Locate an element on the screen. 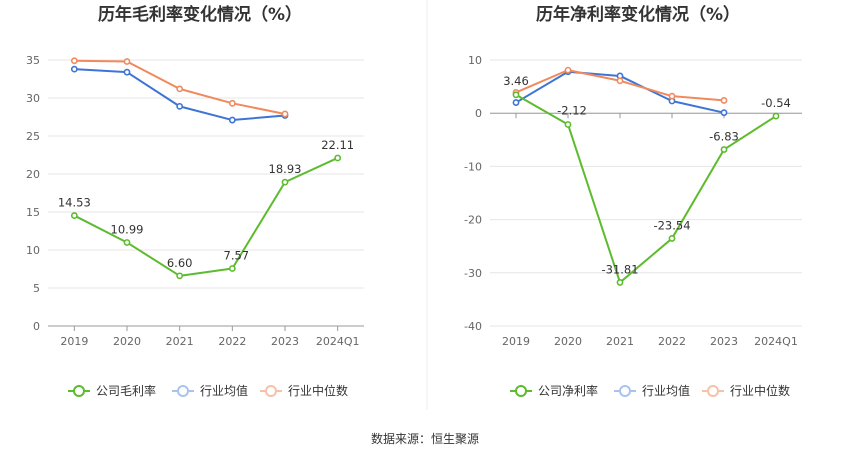 The image size is (850, 459). y-tick-label: 20 is located at coordinates (33, 174).